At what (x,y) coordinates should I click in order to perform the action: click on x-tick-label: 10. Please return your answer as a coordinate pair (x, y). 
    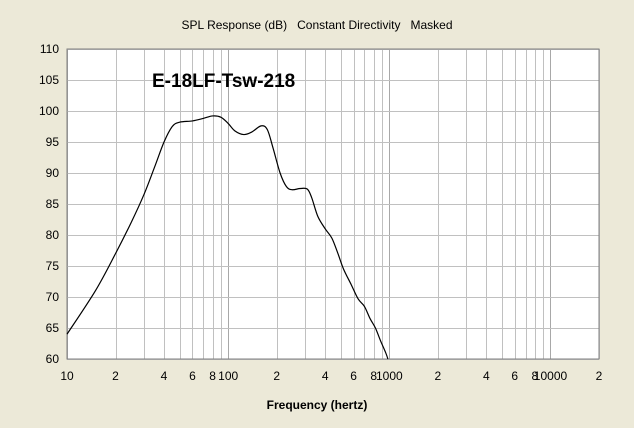
    Looking at the image, I should click on (67, 376).